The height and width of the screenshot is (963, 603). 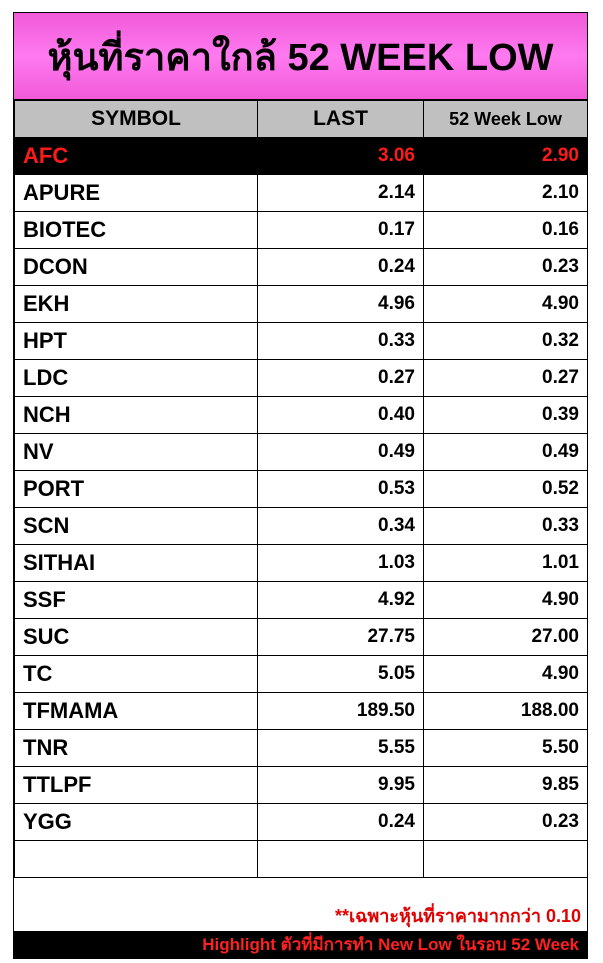 I want to click on symbol-cell: LDC, so click(x=136, y=378).